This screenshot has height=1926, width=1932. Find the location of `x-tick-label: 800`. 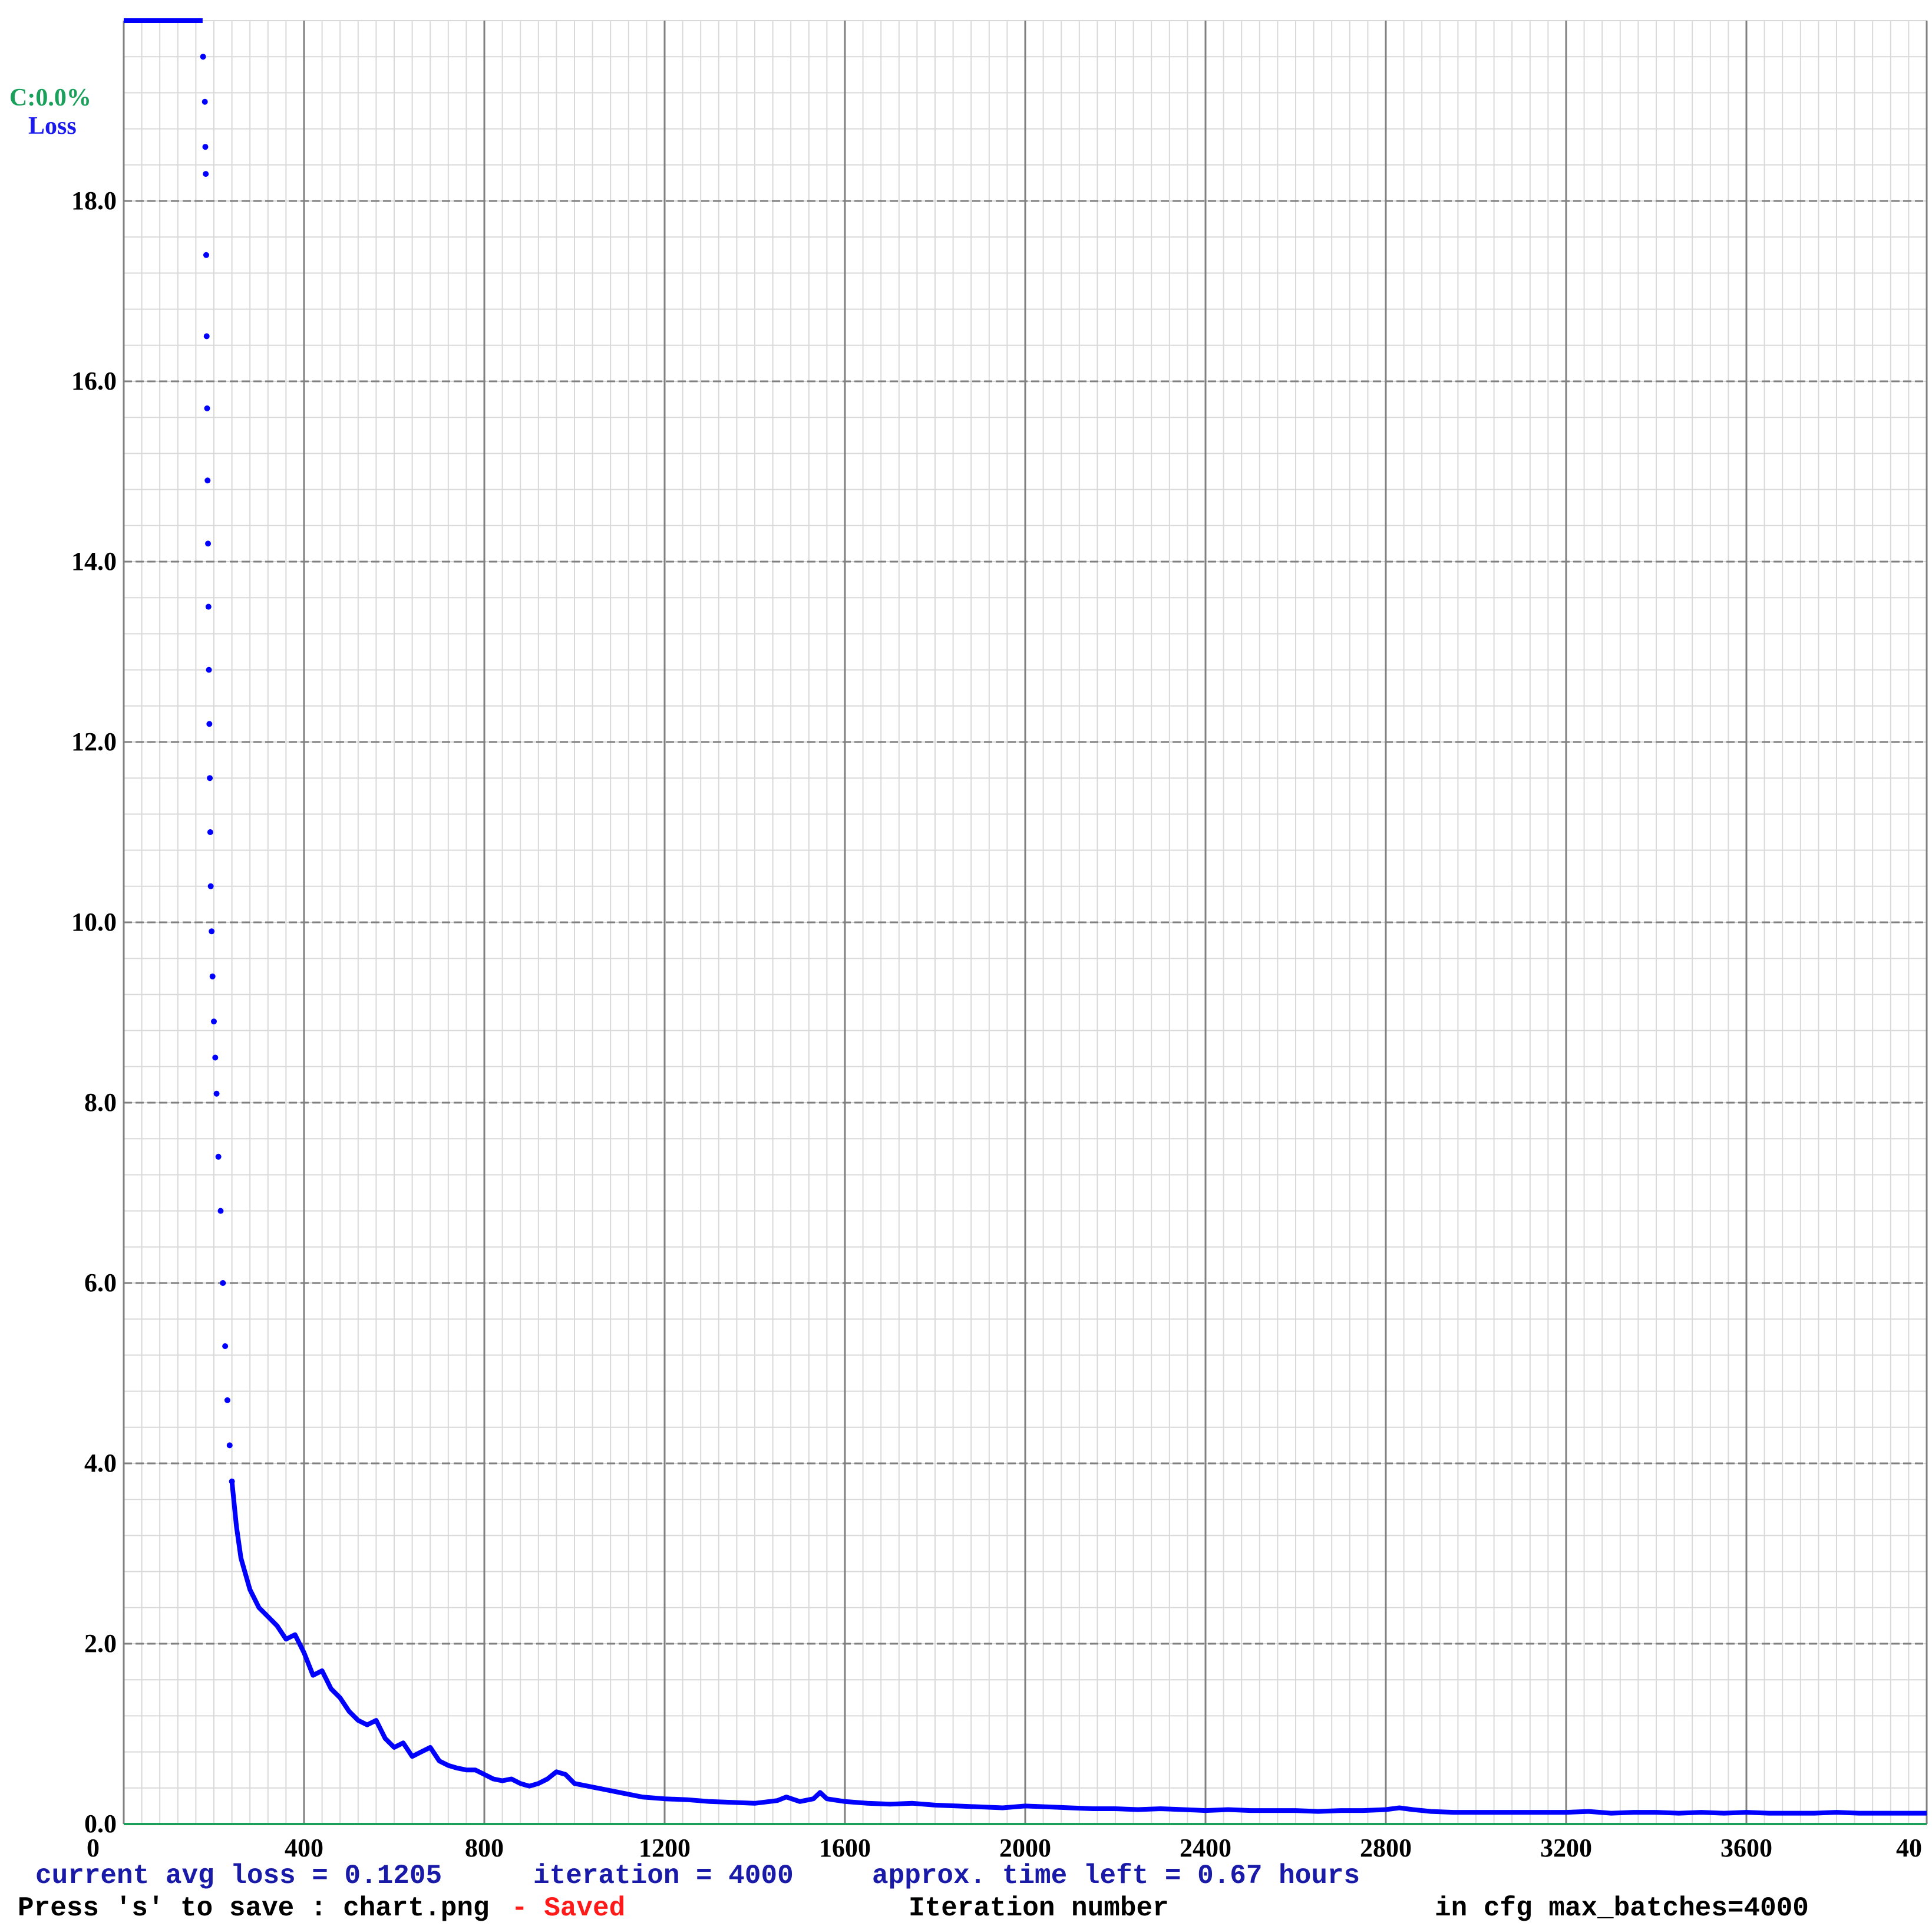

x-tick-label: 800 is located at coordinates (484, 1847).